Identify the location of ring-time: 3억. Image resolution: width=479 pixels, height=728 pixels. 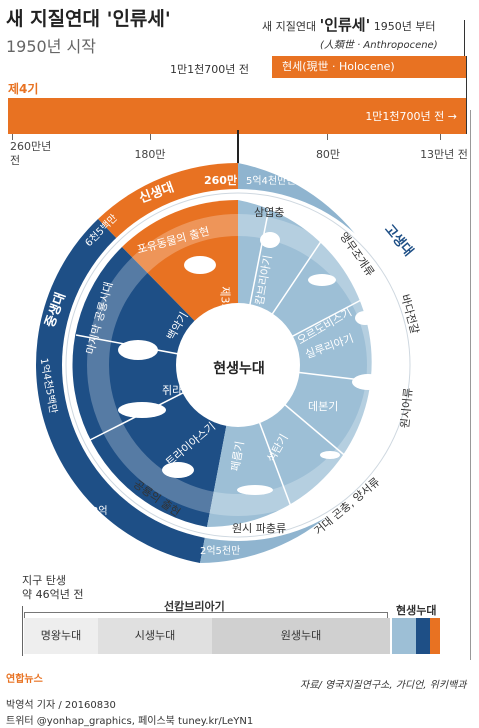
(306, 549).